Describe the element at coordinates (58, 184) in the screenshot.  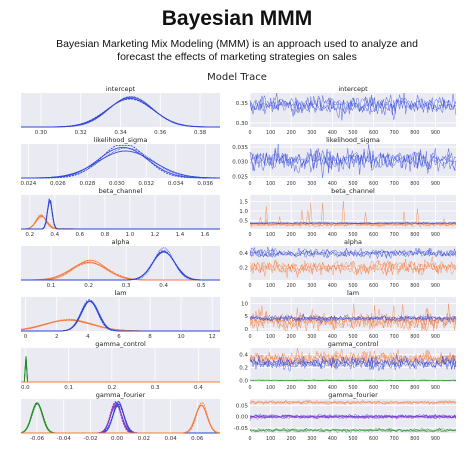
I see `x-tick-label: 0.026` at that location.